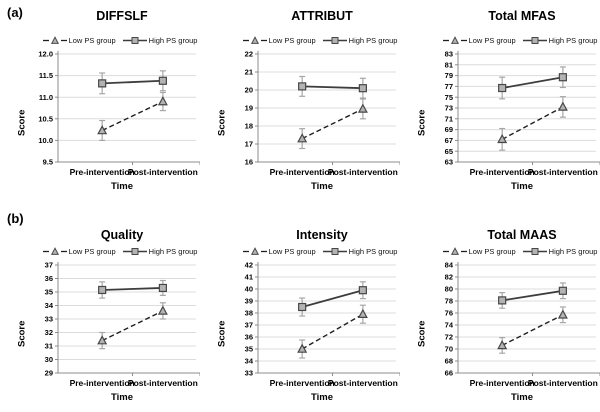 Image resolution: width=600 pixels, height=412 pixels. I want to click on y-tick-label: 37, so click(49, 265).